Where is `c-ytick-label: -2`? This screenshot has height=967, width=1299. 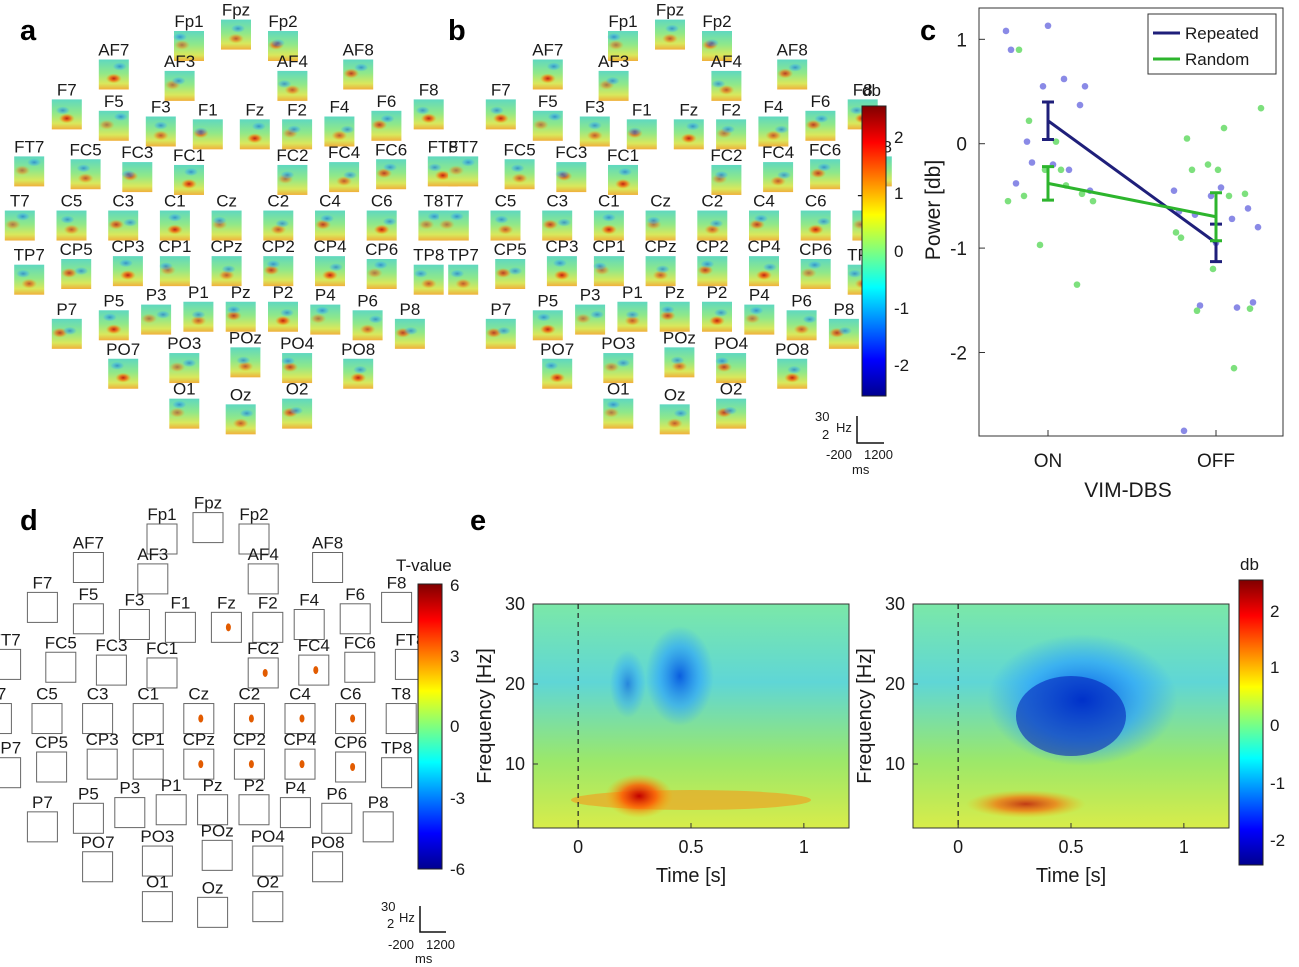
c-ytick-label: -2 is located at coordinates (958, 353).